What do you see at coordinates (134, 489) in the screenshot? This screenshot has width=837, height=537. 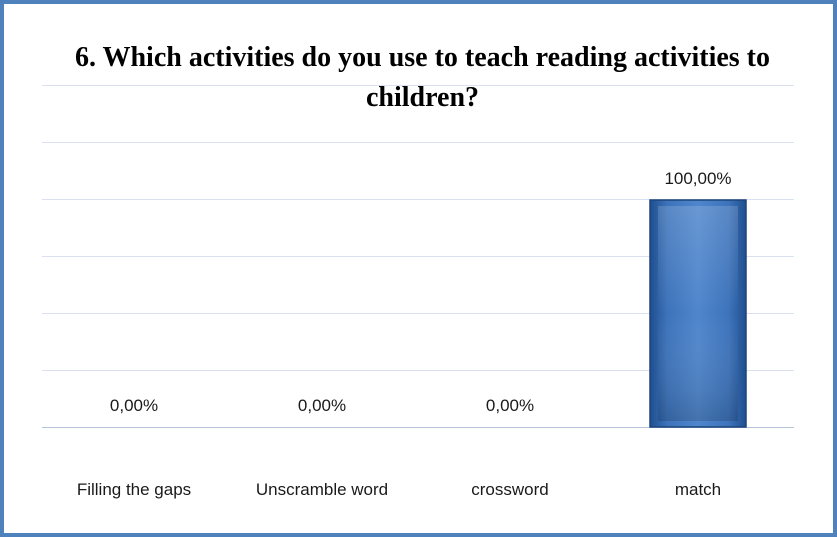 I see `category-label: Filling the gaps` at bounding box center [134, 489].